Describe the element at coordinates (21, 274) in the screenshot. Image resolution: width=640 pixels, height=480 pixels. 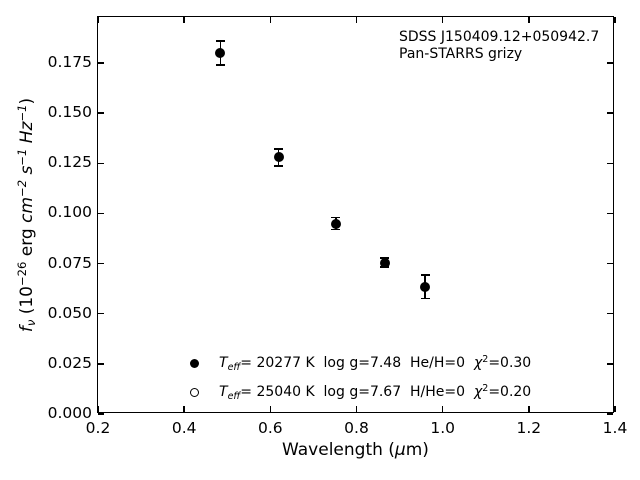
I see `text-segment: −26` at that location.